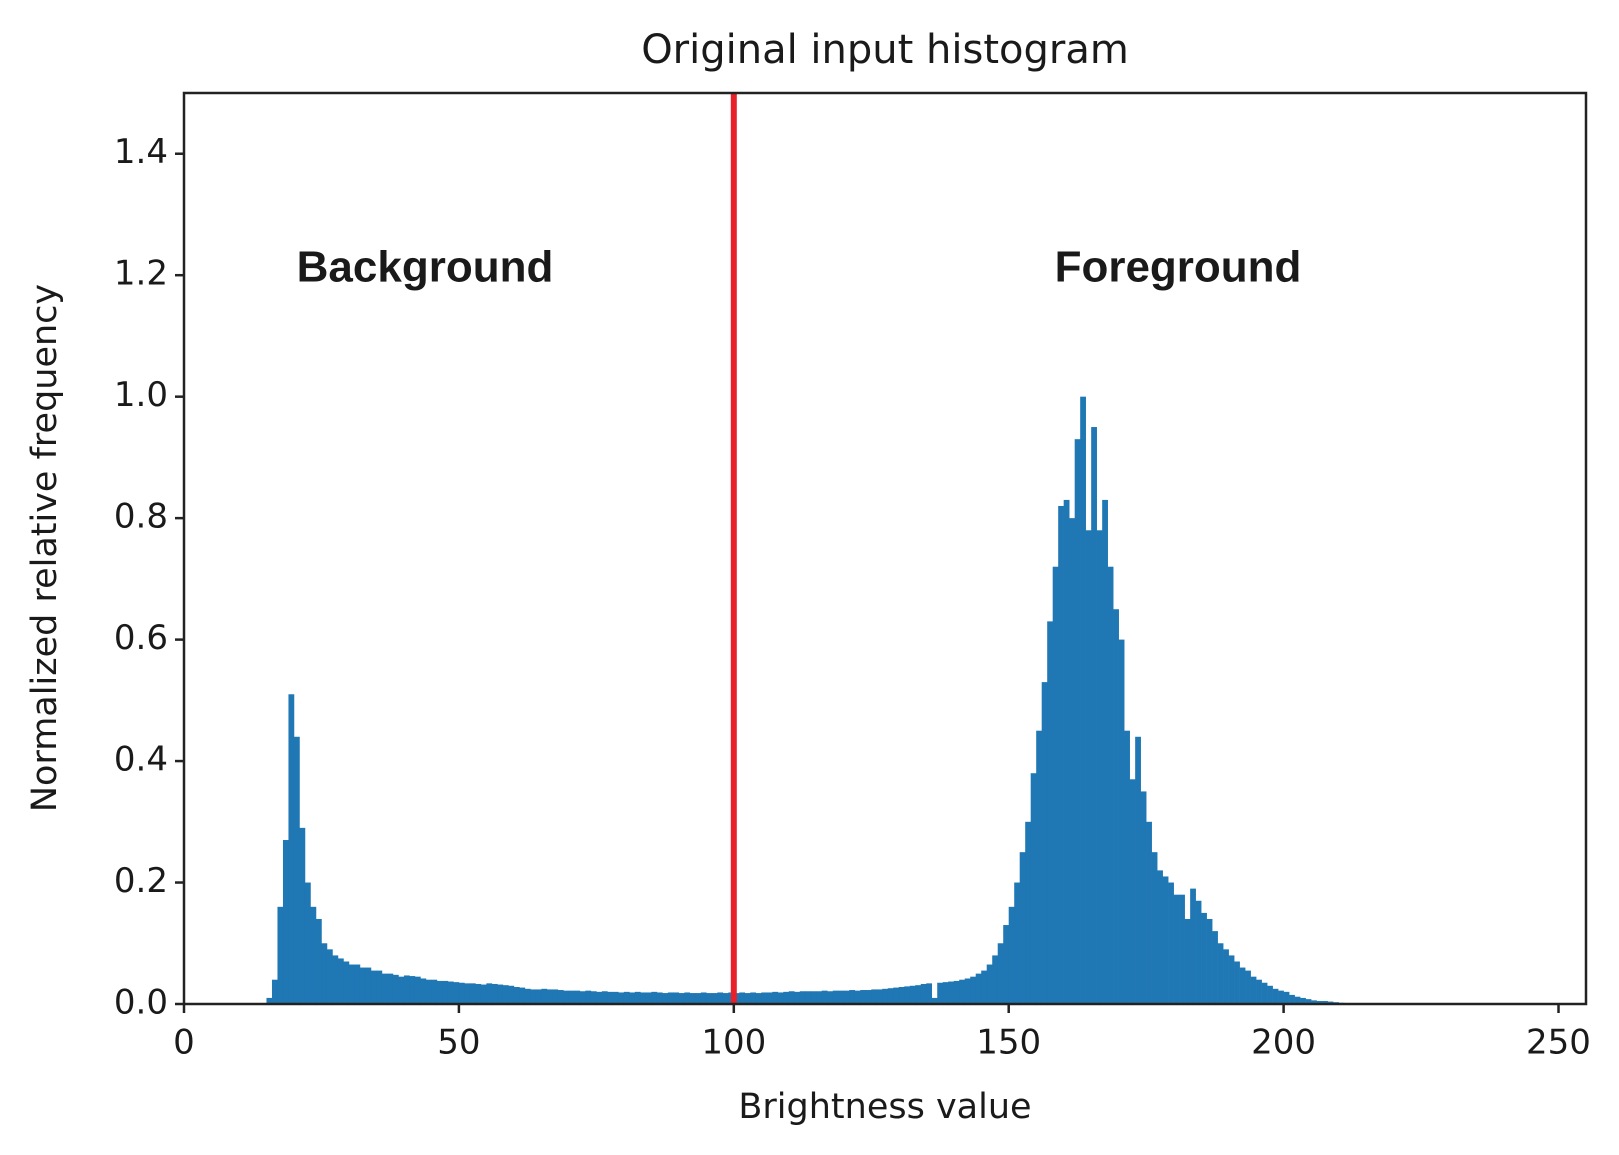 Image resolution: width=1619 pixels, height=1155 pixels. What do you see at coordinates (1283, 1043) in the screenshot?
I see `x-tick-label: 200` at bounding box center [1283, 1043].